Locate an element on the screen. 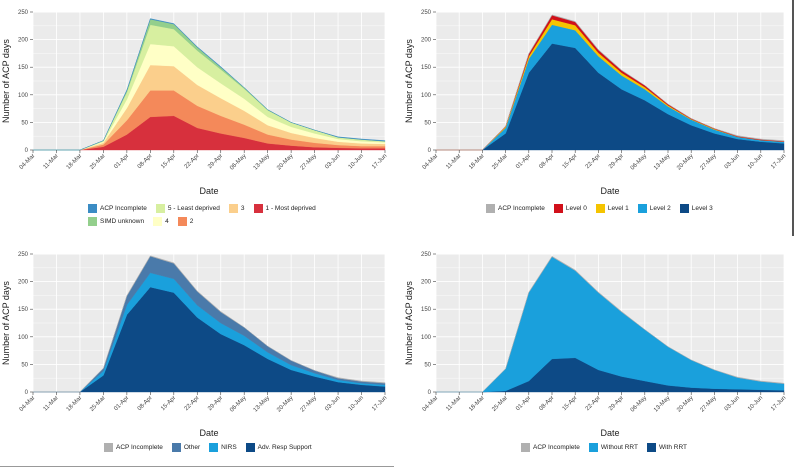 Image resolution: width=796 pixels, height=469 pixels. y-tick-label: 250 is located at coordinates (23, 255).